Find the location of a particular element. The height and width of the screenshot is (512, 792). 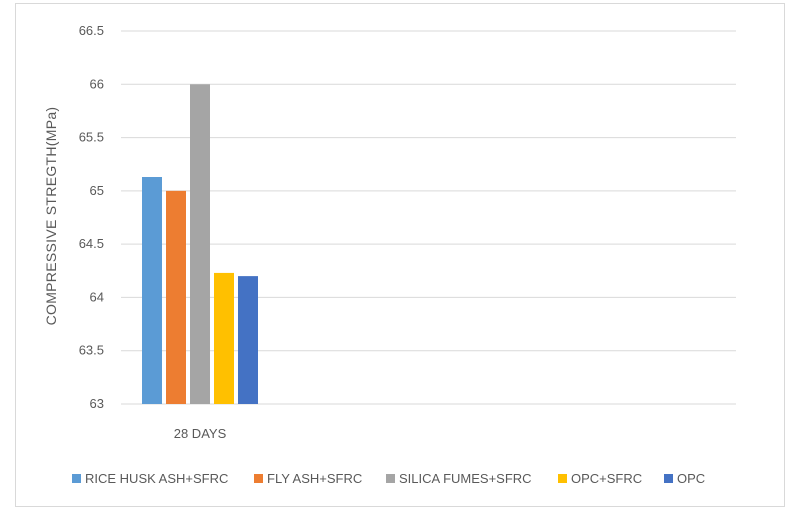

bar-opc is located at coordinates (248, 340).